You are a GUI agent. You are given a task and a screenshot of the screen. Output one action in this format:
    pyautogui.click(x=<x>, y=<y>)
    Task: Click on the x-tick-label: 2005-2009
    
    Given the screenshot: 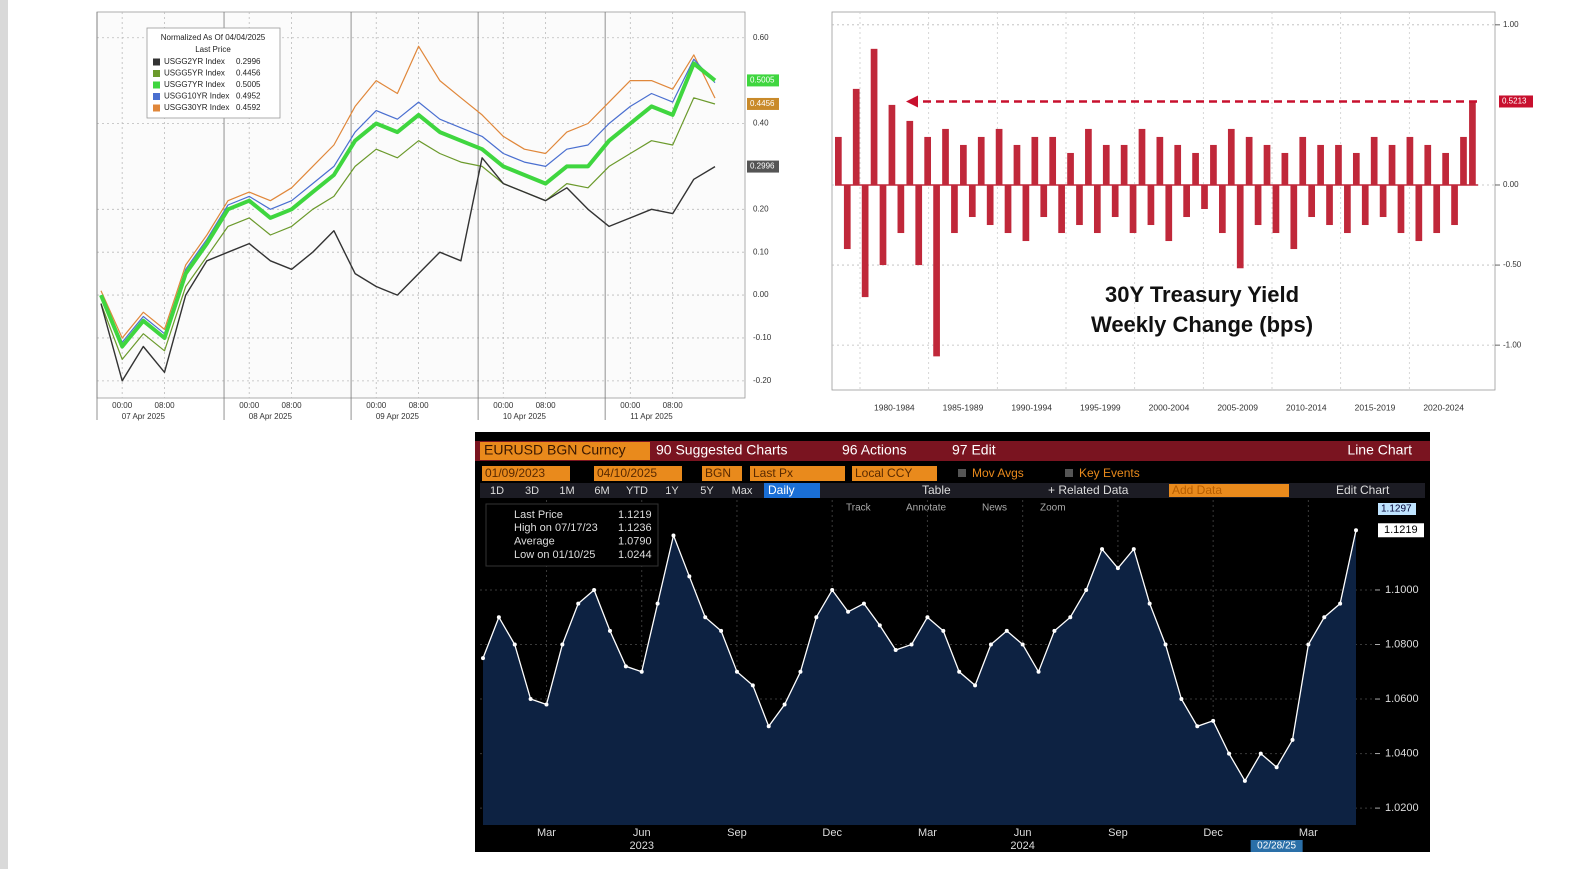 What is the action you would take?
    pyautogui.click(x=1237, y=407)
    